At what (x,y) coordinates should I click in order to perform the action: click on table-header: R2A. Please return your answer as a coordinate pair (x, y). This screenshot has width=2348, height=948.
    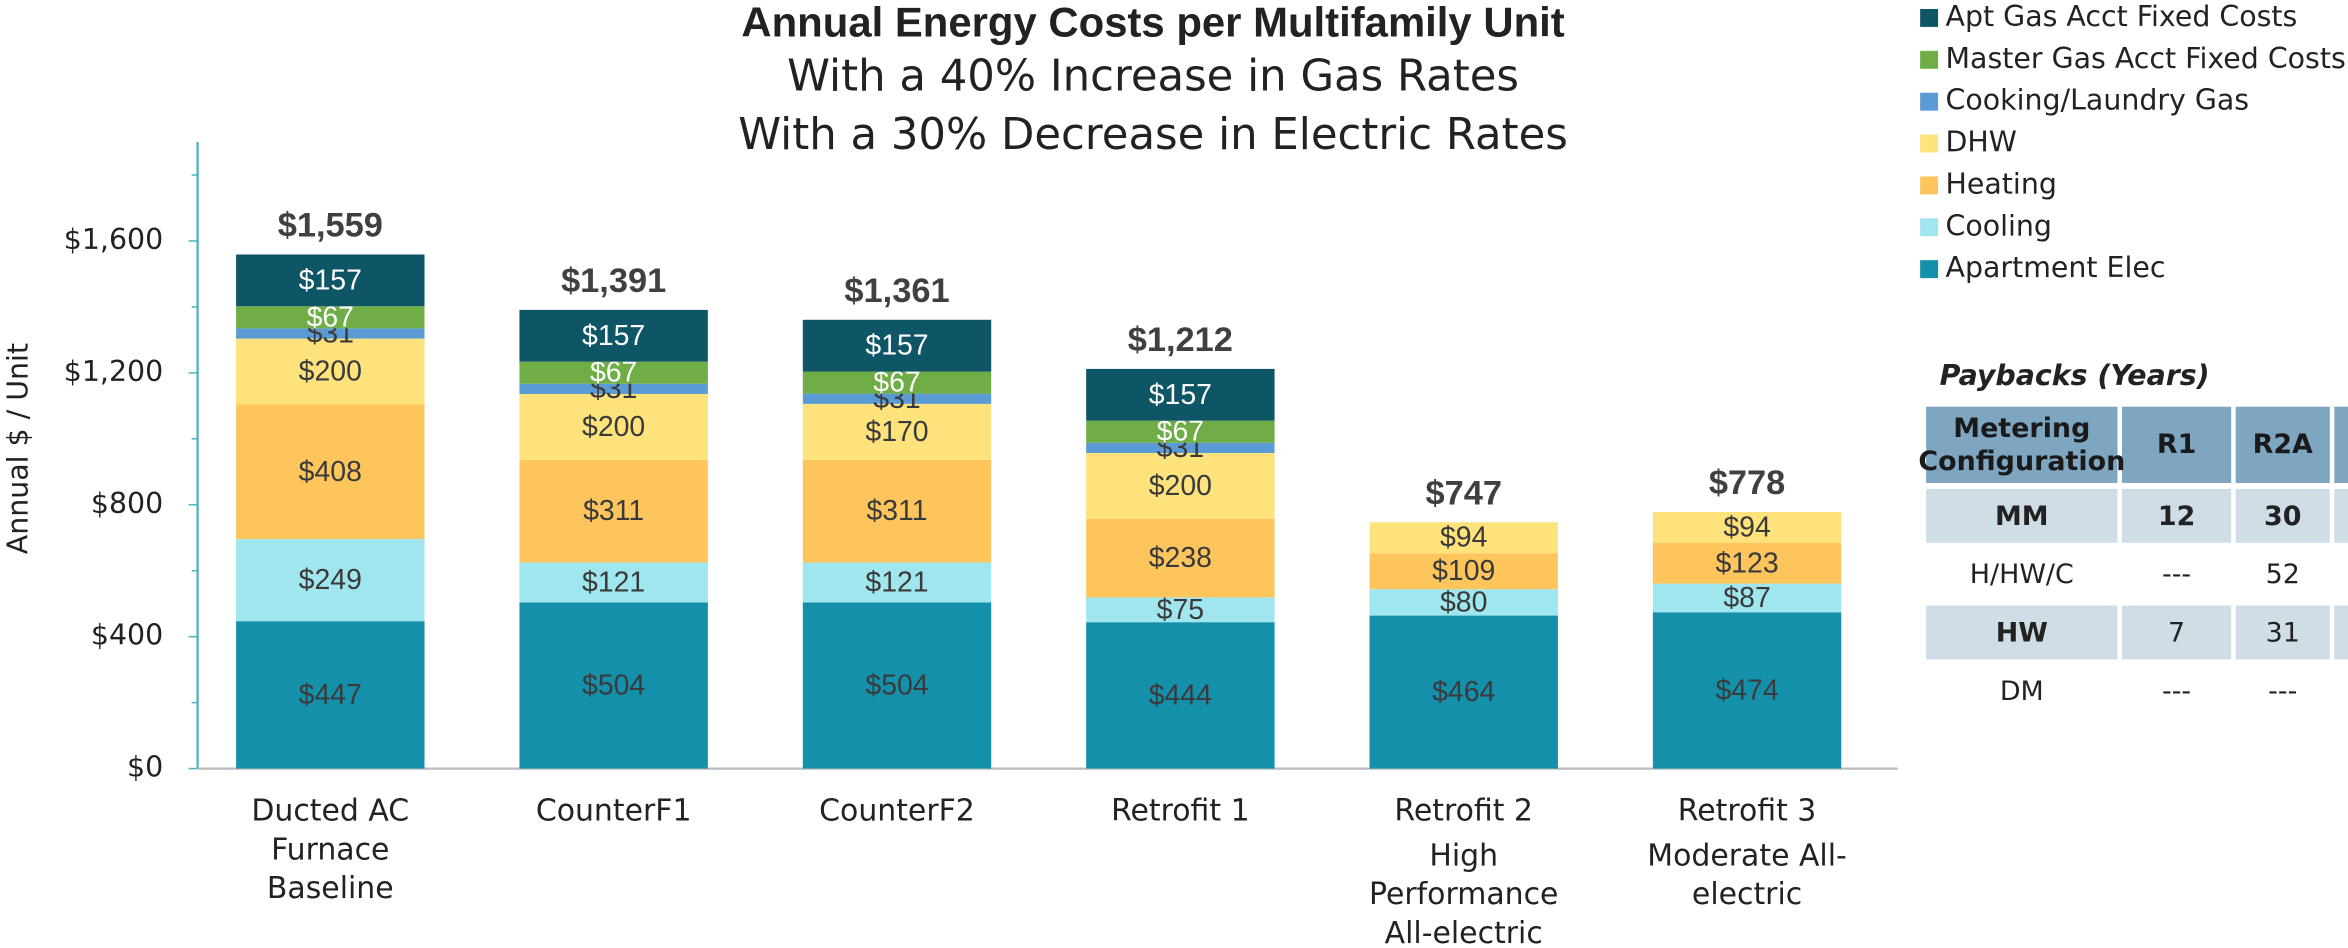
    Looking at the image, I should click on (2283, 444).